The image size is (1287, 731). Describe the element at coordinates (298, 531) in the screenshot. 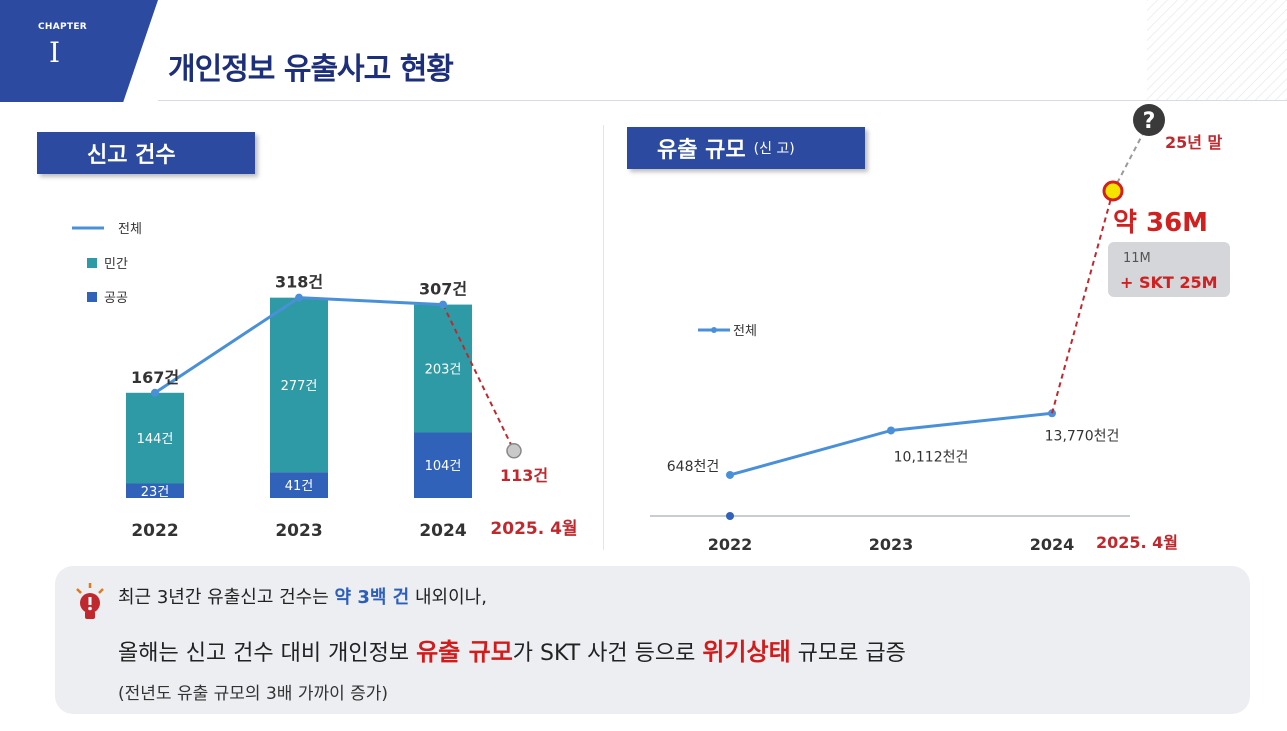

I see `x-tick-2023: 2023` at that location.